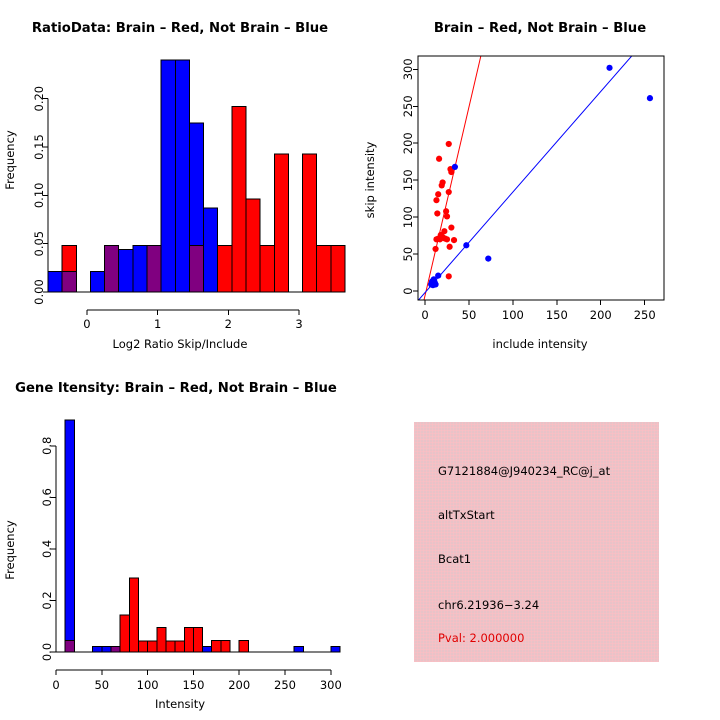 The height and width of the screenshot is (720, 720). Describe the element at coordinates (455, 559) in the screenshot. I see `gene-symbol-text: Bcat1` at that location.